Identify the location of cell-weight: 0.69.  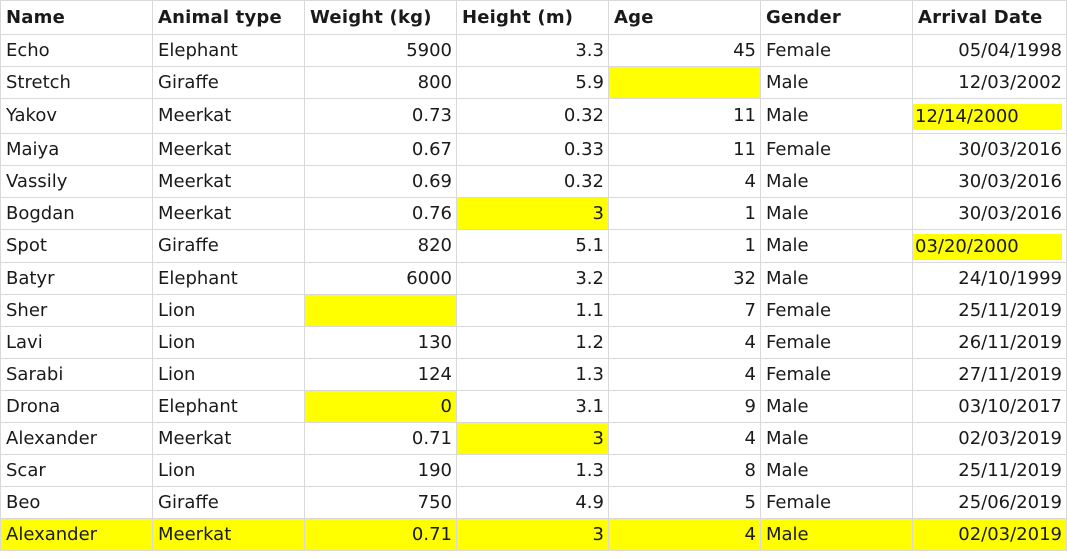
(380, 181).